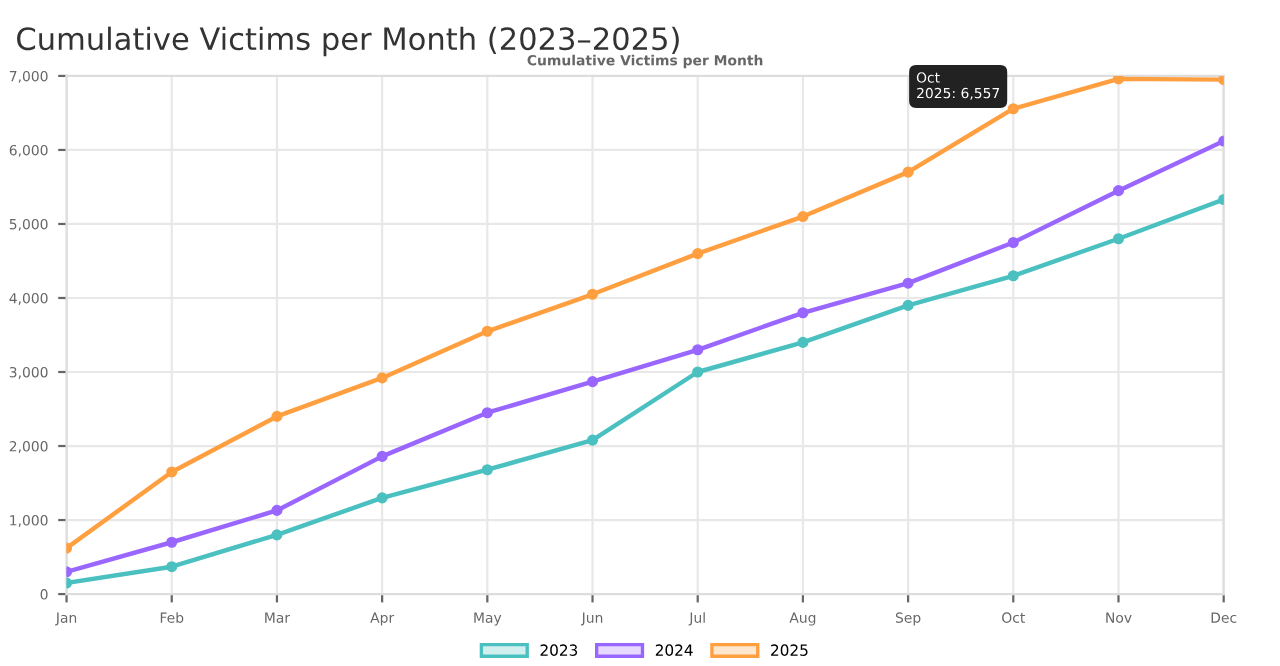 This screenshot has width=1280, height=666. I want to click on chart-title: Cumulative Victims per Month (2023–2025), so click(348, 41).